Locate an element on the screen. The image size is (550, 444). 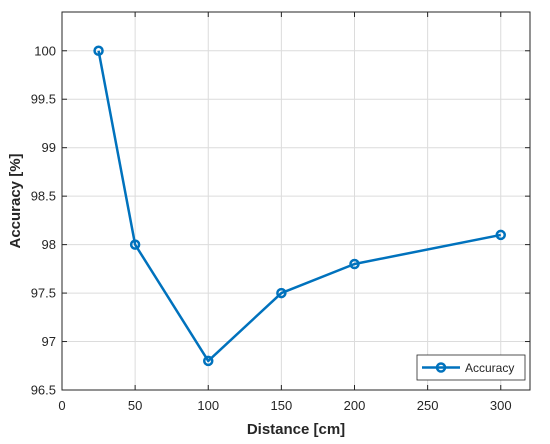
legend-label-accuracy: Accuracy is located at coordinates (489, 368).